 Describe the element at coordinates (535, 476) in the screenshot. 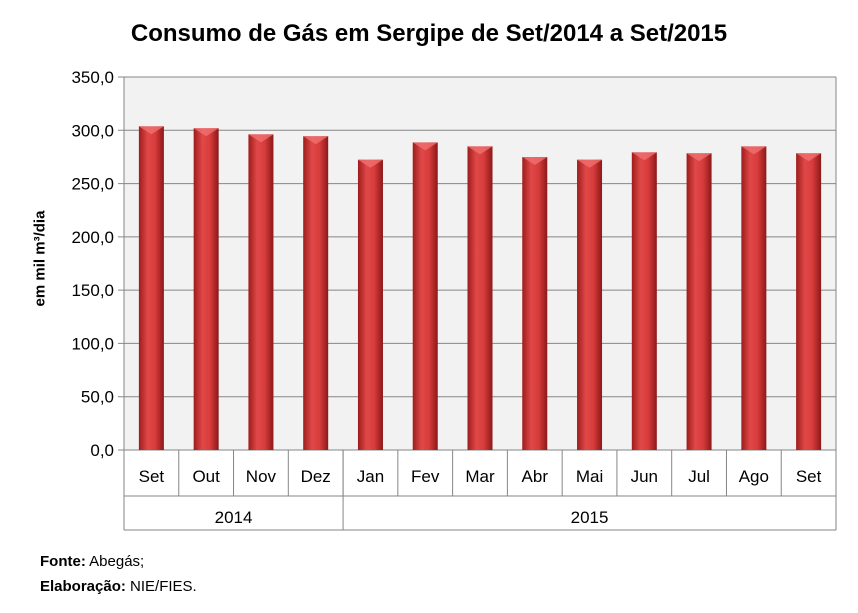

I see `x-tick-label: Abr` at that location.